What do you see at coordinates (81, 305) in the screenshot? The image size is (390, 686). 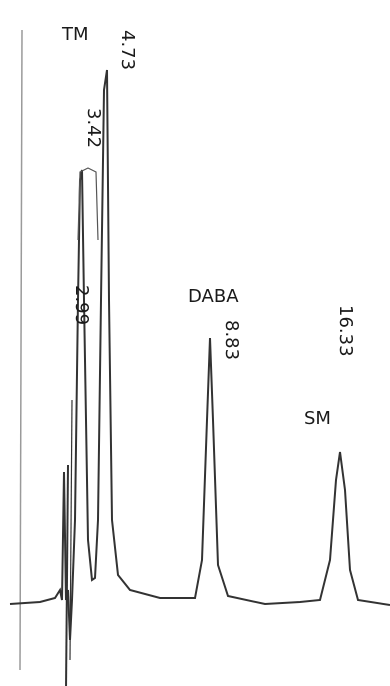 I see `peak-rt-2-99: 2.99` at bounding box center [81, 305].